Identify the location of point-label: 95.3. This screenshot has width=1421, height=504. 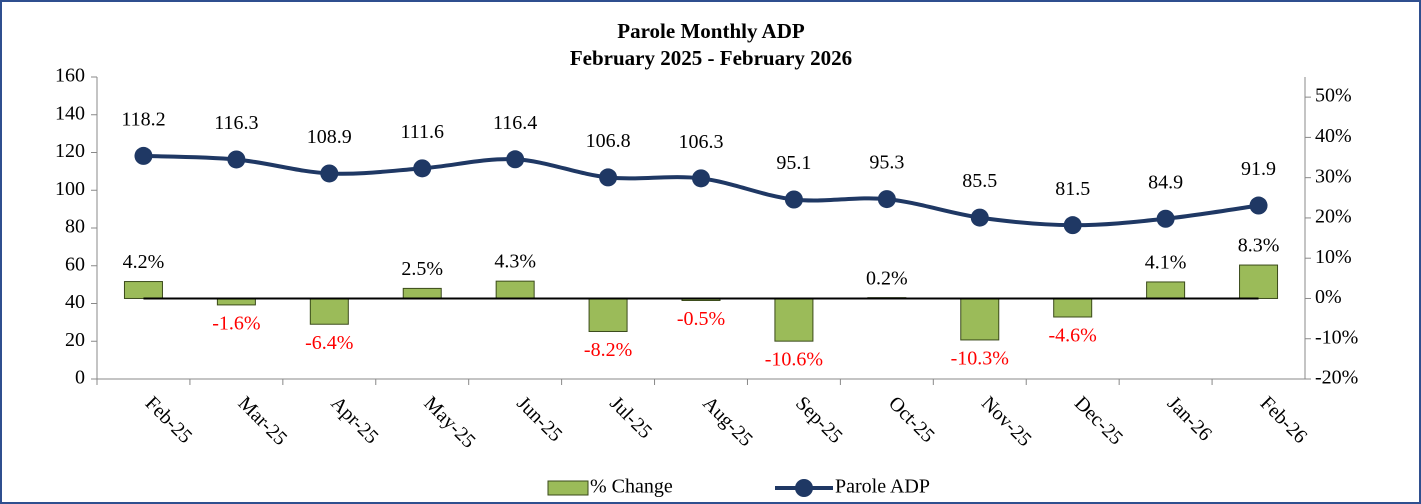
(886, 163).